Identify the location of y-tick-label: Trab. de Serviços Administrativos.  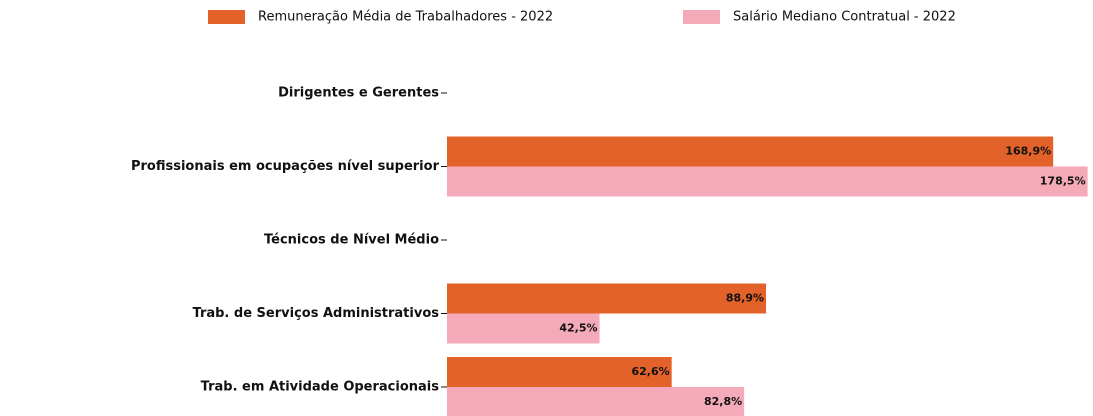
(316, 313).